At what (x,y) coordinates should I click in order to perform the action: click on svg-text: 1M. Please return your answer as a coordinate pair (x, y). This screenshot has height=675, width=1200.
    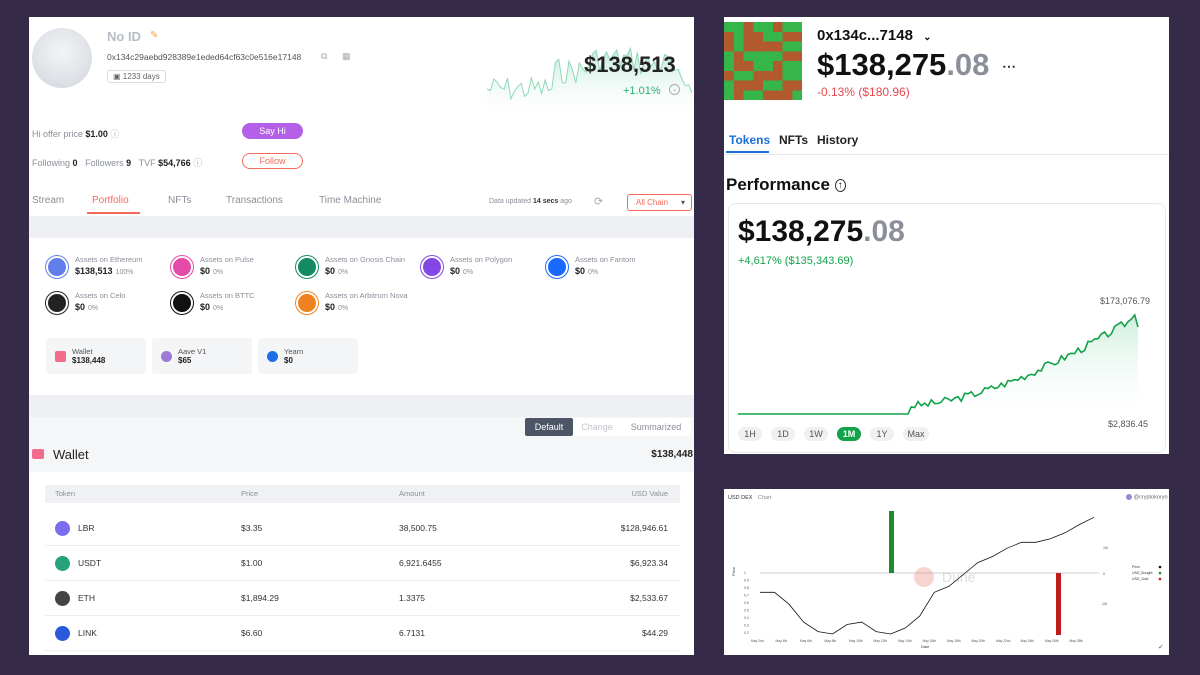
    Looking at the image, I should click on (1105, 548).